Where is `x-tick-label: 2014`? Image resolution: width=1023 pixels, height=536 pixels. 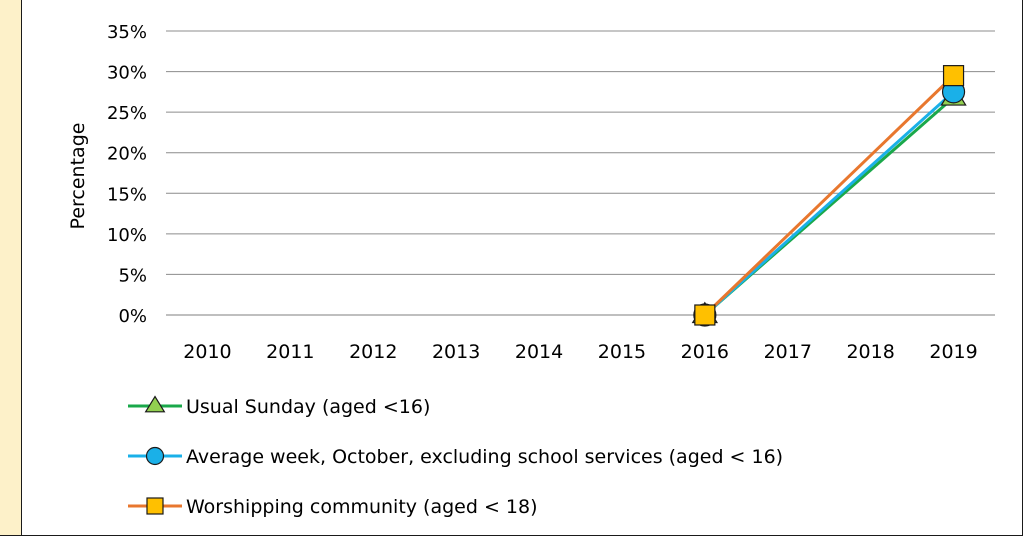 x-tick-label: 2014 is located at coordinates (539, 352).